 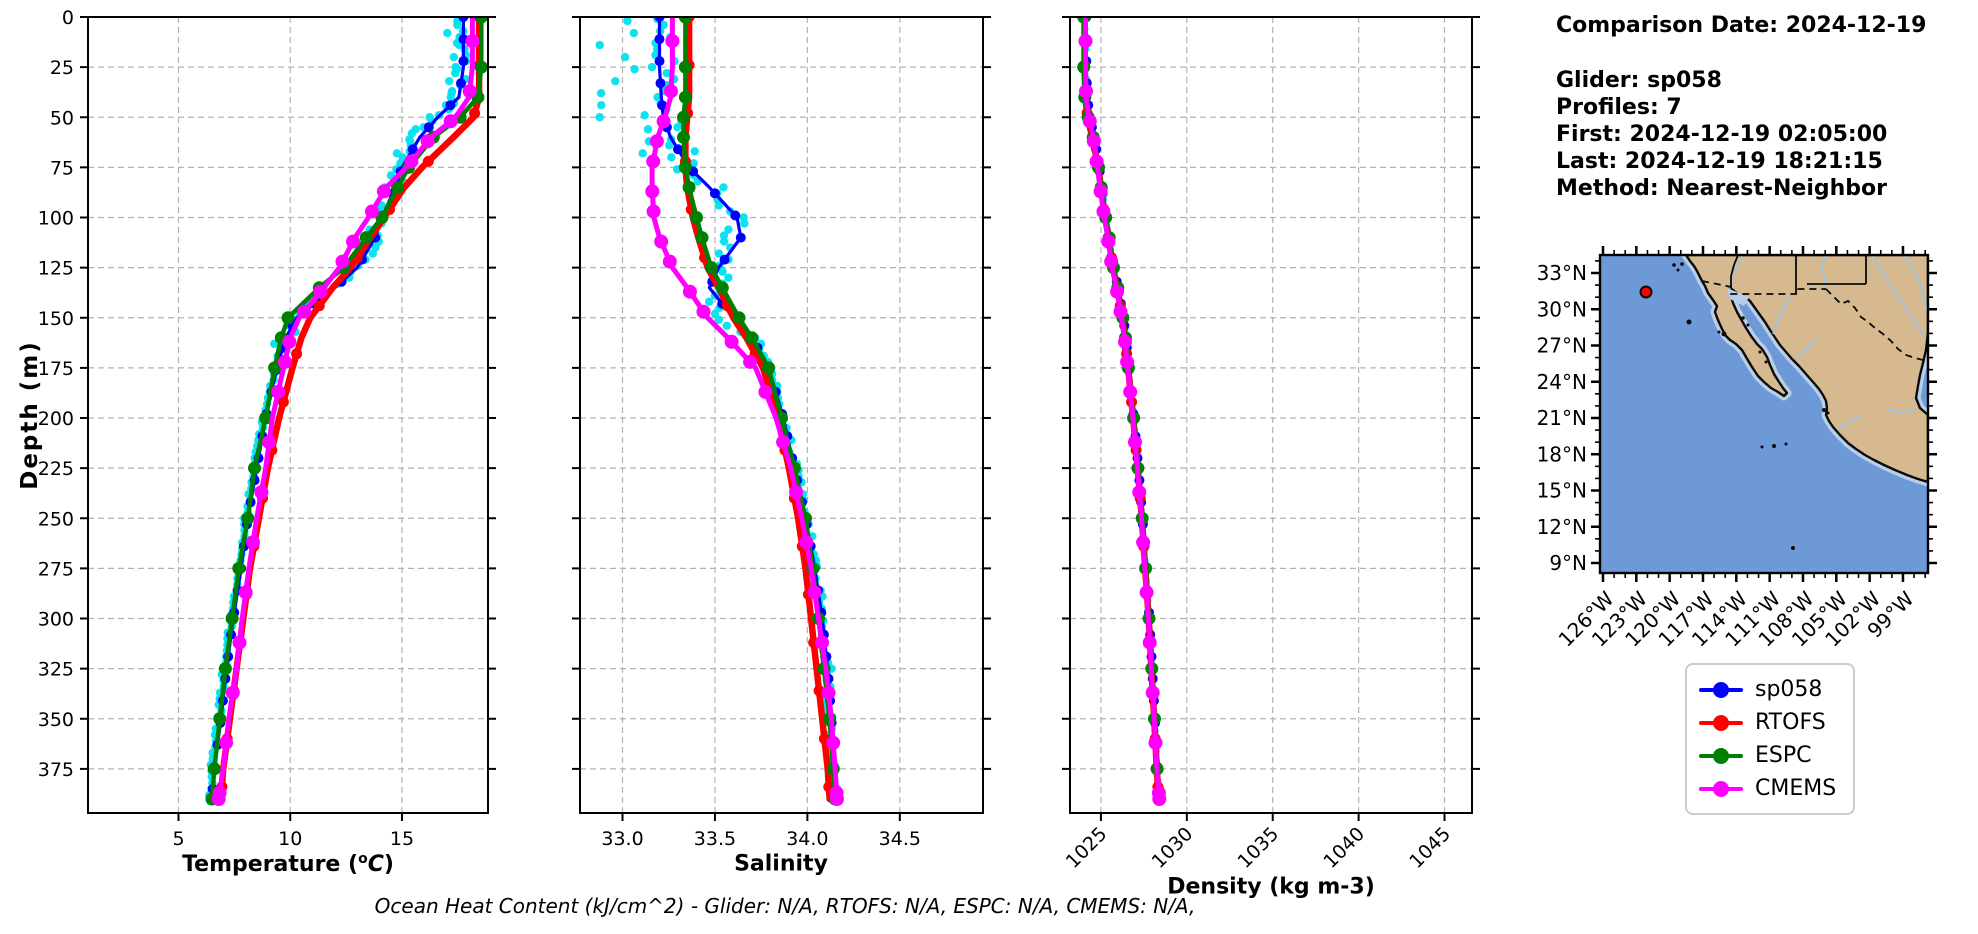 What do you see at coordinates (1722, 134) in the screenshot?
I see `first-profile-time: First: 2024-12-19 02:05:00` at bounding box center [1722, 134].